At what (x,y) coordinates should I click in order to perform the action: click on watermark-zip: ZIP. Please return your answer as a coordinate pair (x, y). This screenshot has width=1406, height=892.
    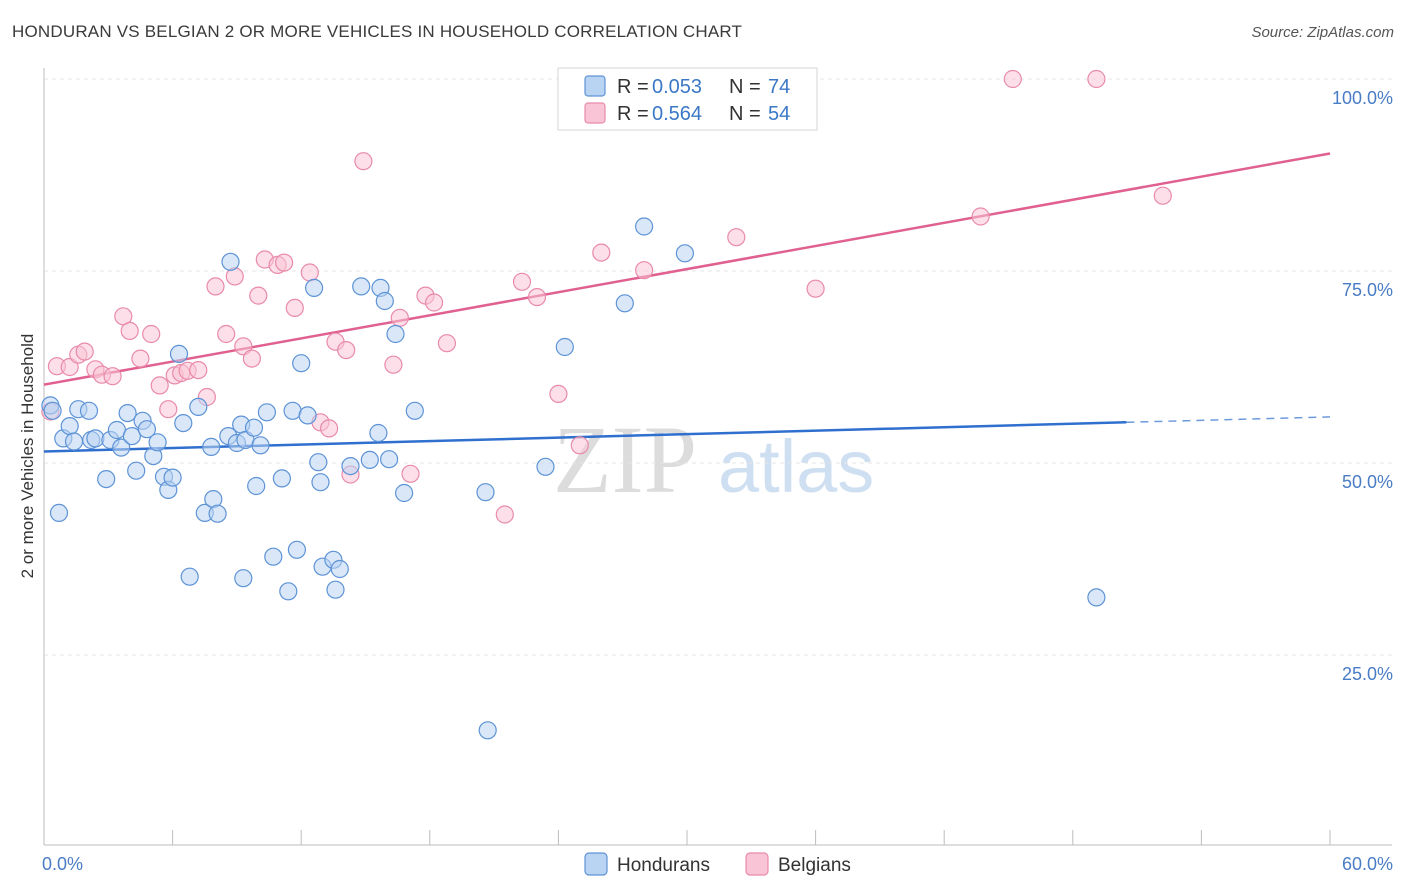
    Looking at the image, I should click on (625, 459).